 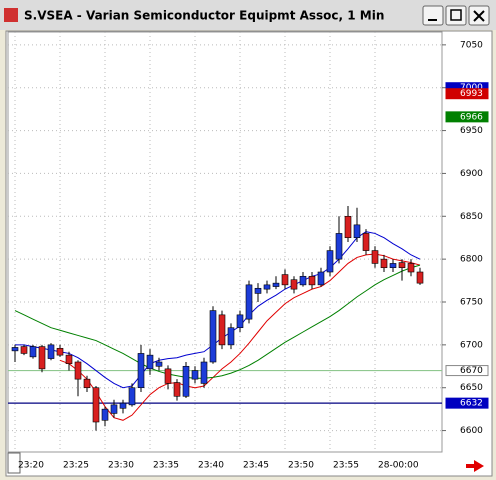 I want to click on x-tick-label: 23:35, so click(x=166, y=466).